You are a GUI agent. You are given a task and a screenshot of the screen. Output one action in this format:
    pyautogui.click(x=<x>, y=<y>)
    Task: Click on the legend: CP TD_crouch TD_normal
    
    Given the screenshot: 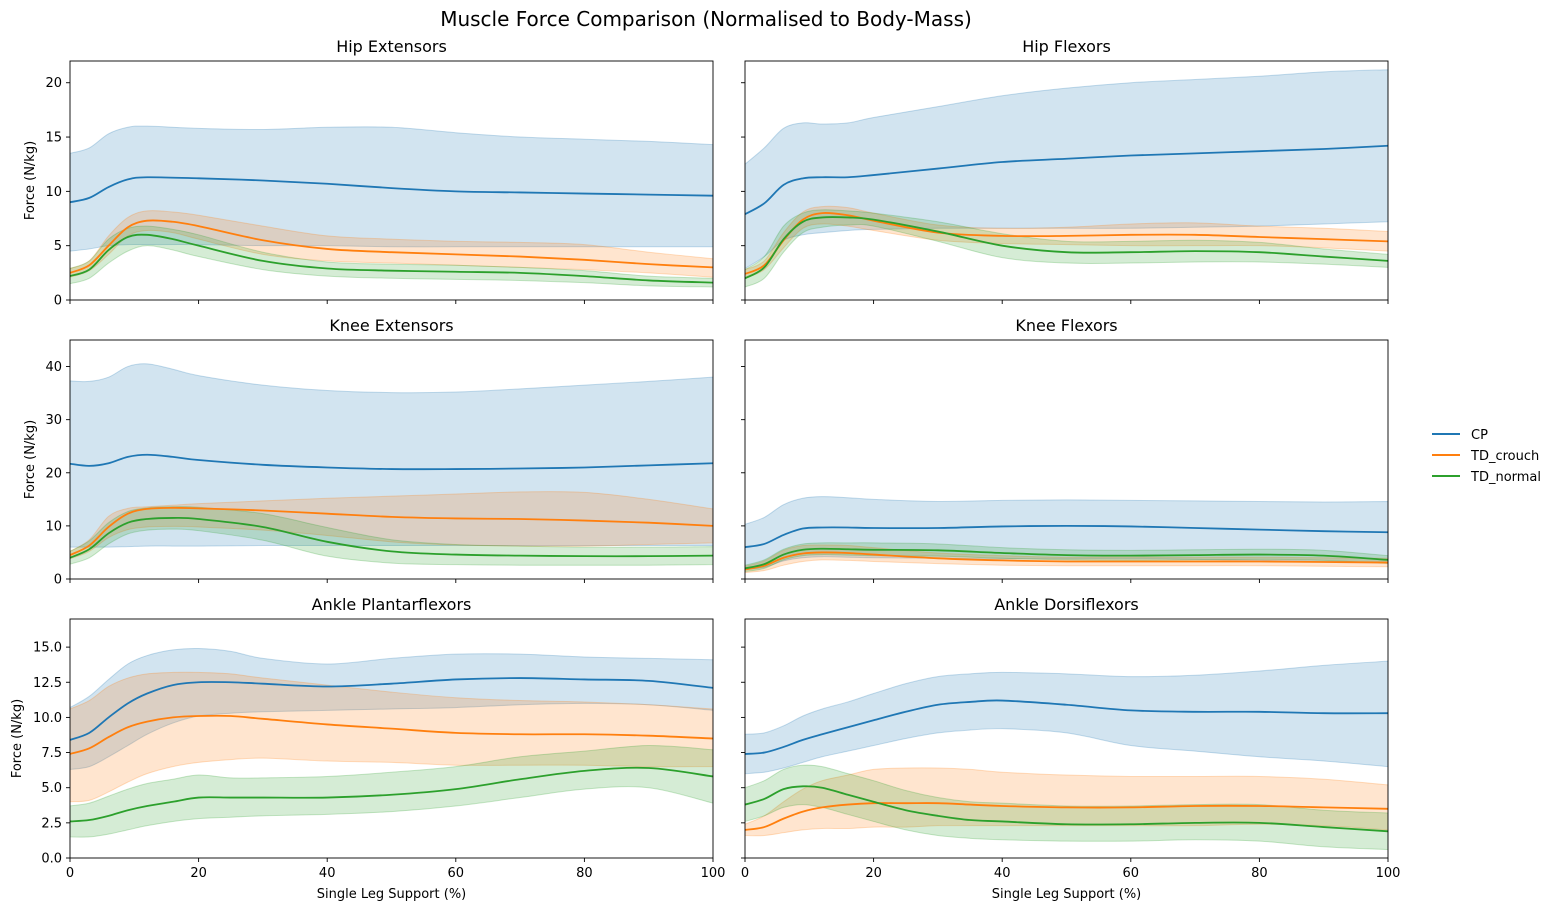 What is the action you would take?
    pyautogui.click(x=1486, y=456)
    